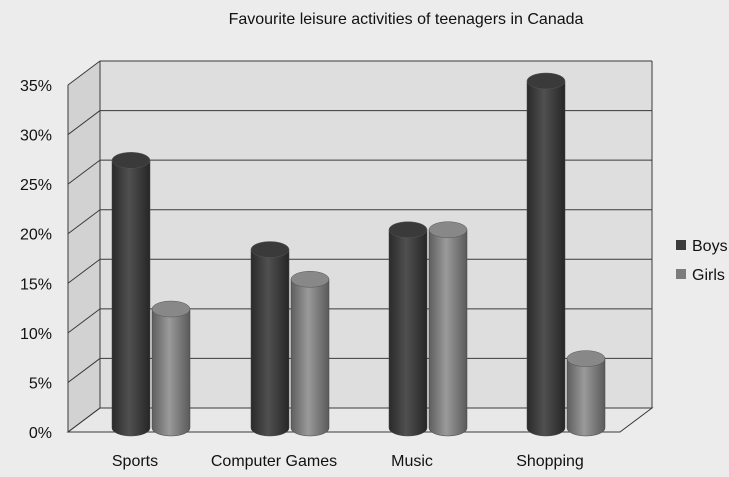  What do you see at coordinates (708, 275) in the screenshot?
I see `legend-label: Girls` at bounding box center [708, 275].